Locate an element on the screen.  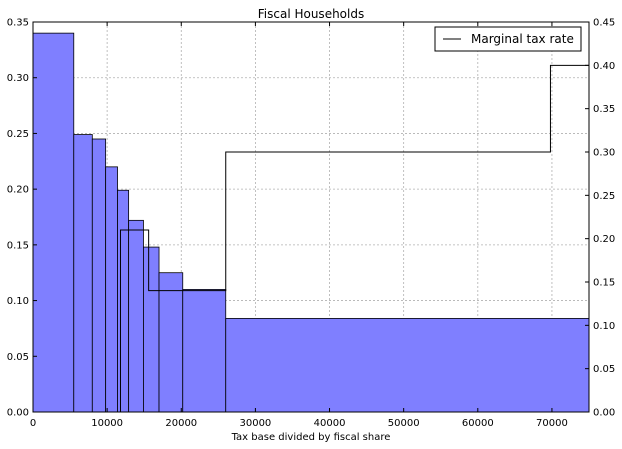
y2-tick-label: 0.40 is located at coordinates (604, 66).